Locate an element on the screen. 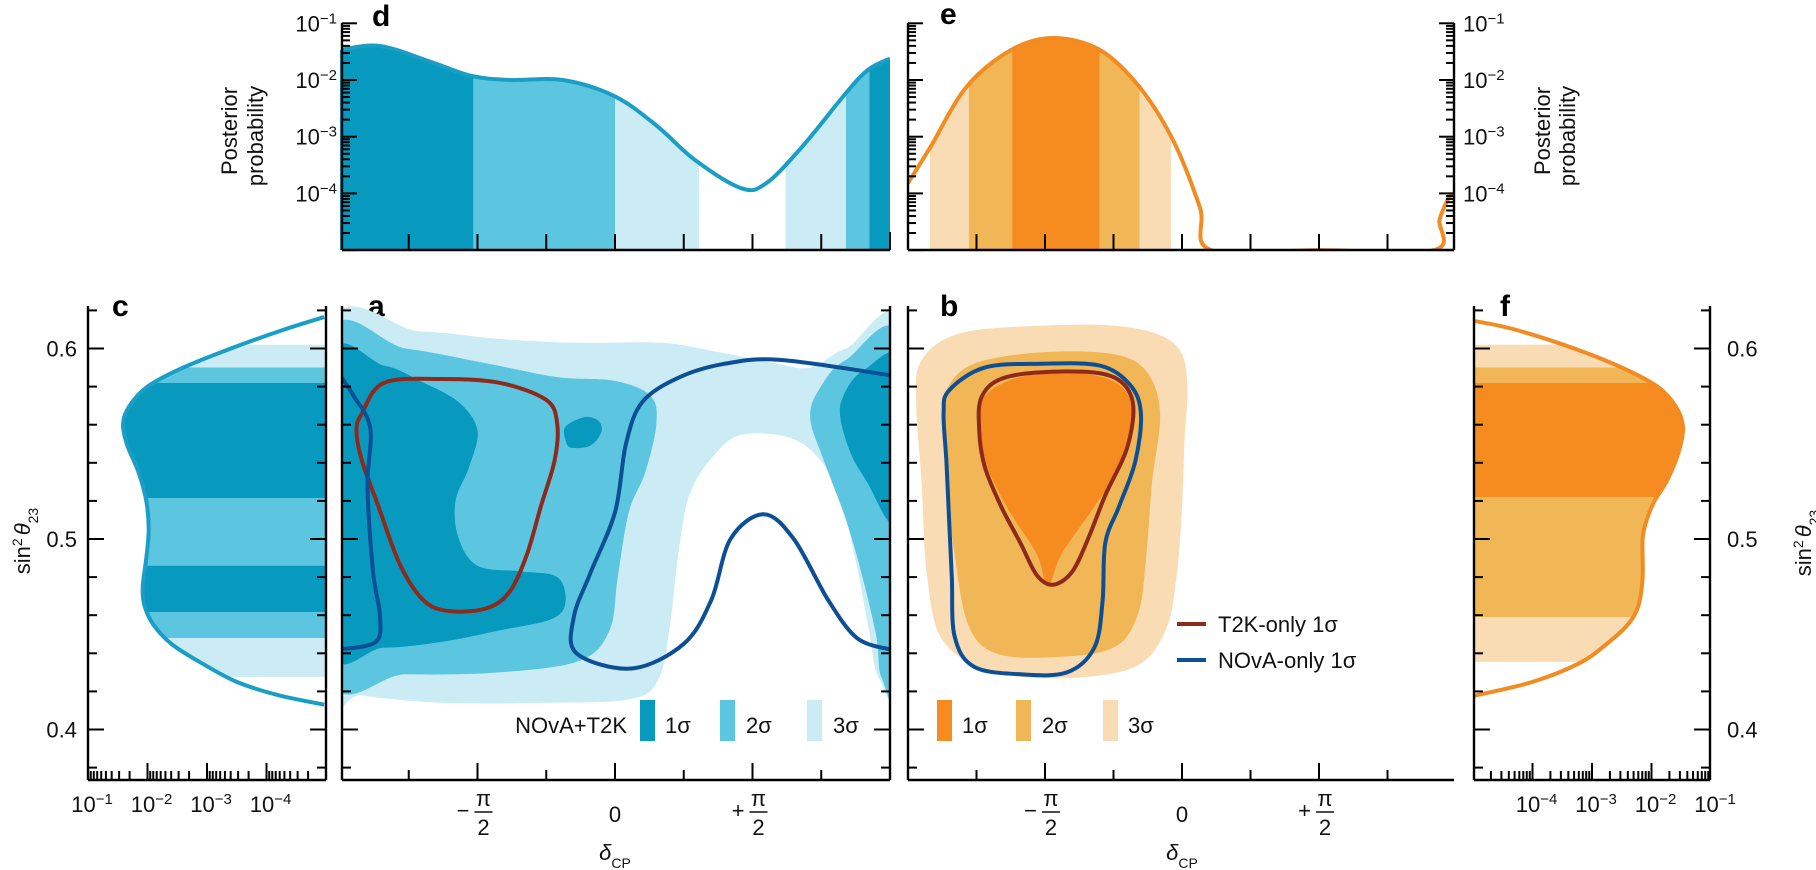 The width and height of the screenshot is (1816, 870). legend-swatch-orange-1sigma is located at coordinates (944, 720).